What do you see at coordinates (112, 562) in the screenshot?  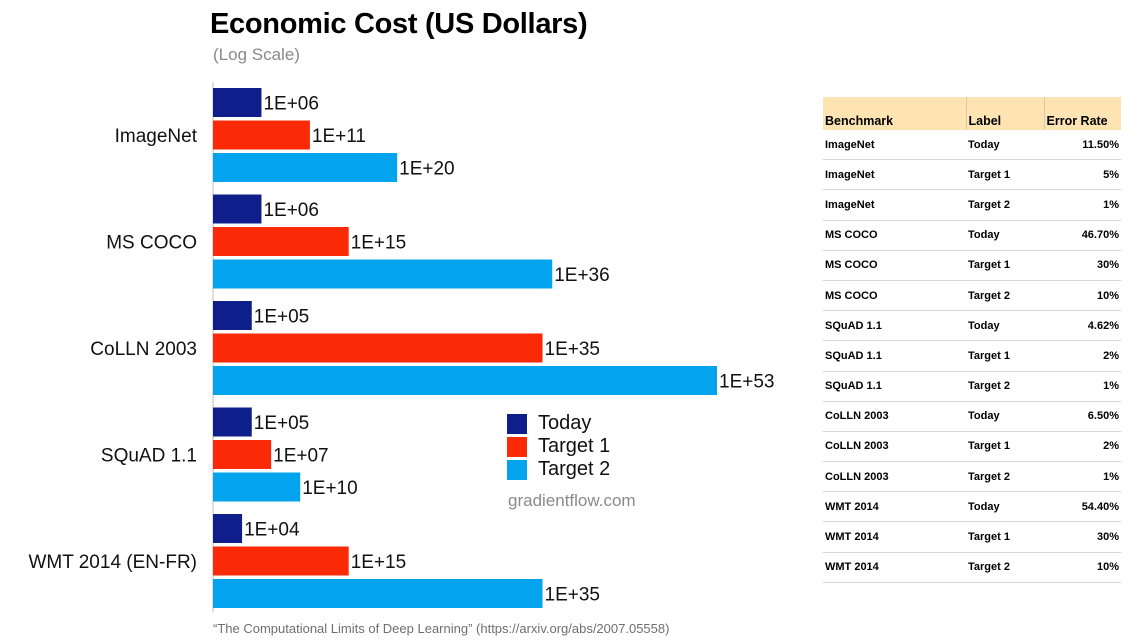 I see `category-label: WMT 2014 (EN-FR)` at bounding box center [112, 562].